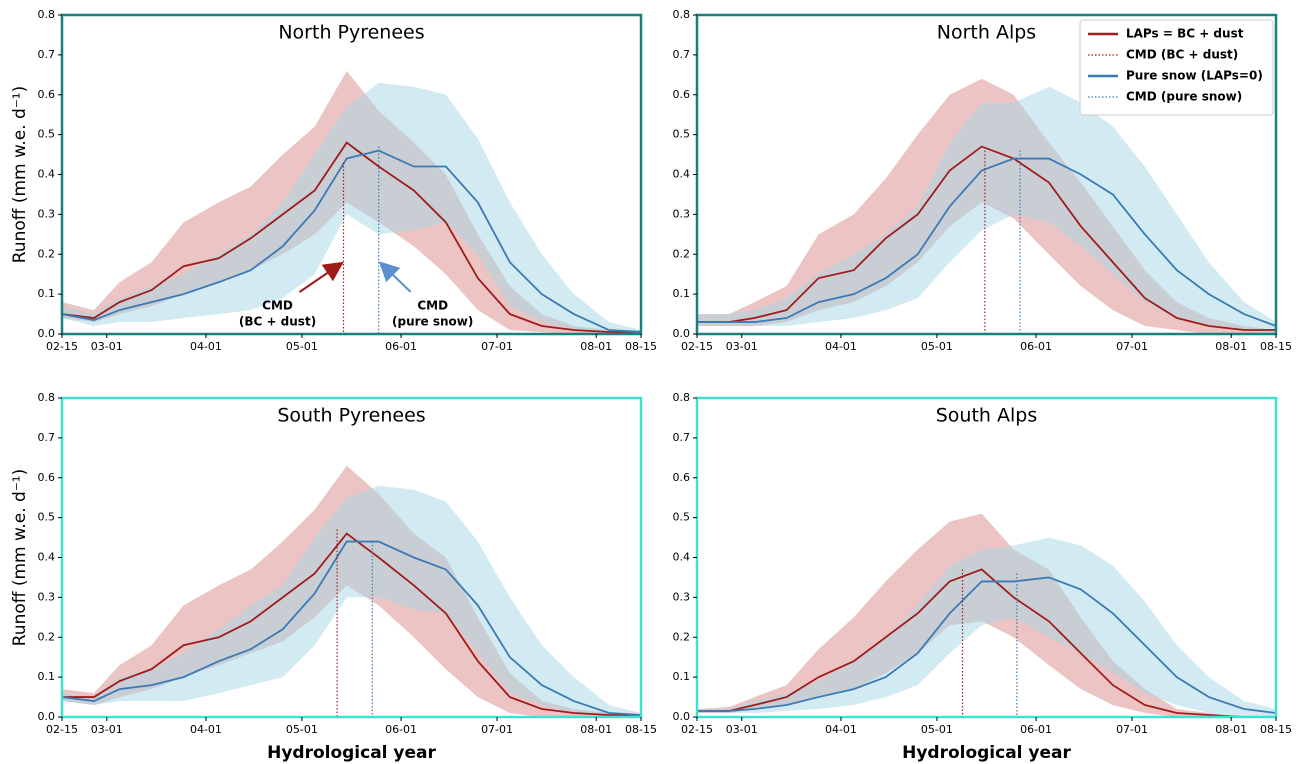  I want to click on panel-title: South Alps, so click(987, 416).